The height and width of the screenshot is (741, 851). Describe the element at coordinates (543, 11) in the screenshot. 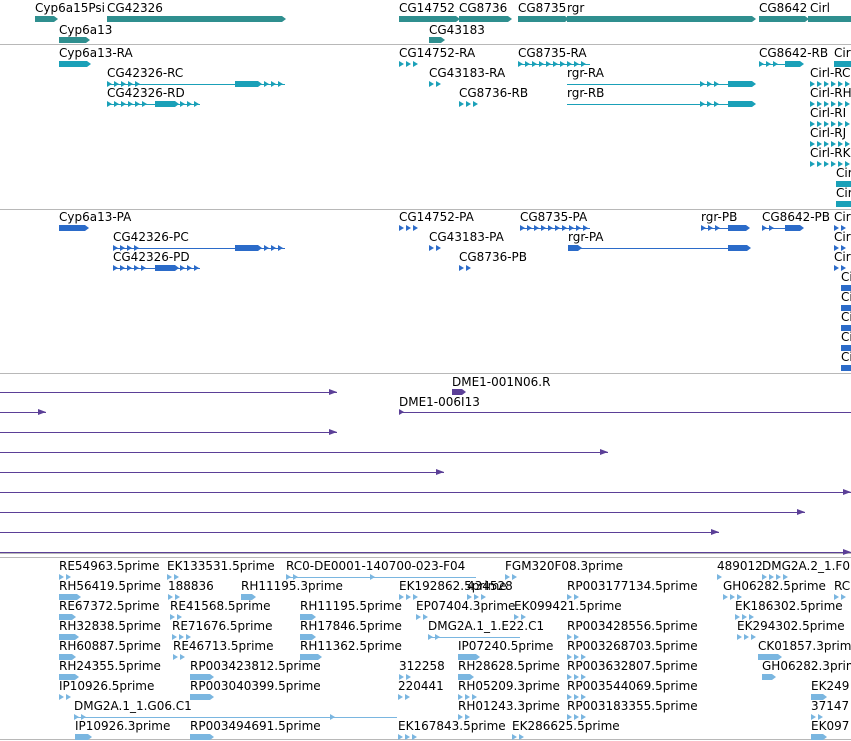

I see `gene-feature: CG8735` at that location.